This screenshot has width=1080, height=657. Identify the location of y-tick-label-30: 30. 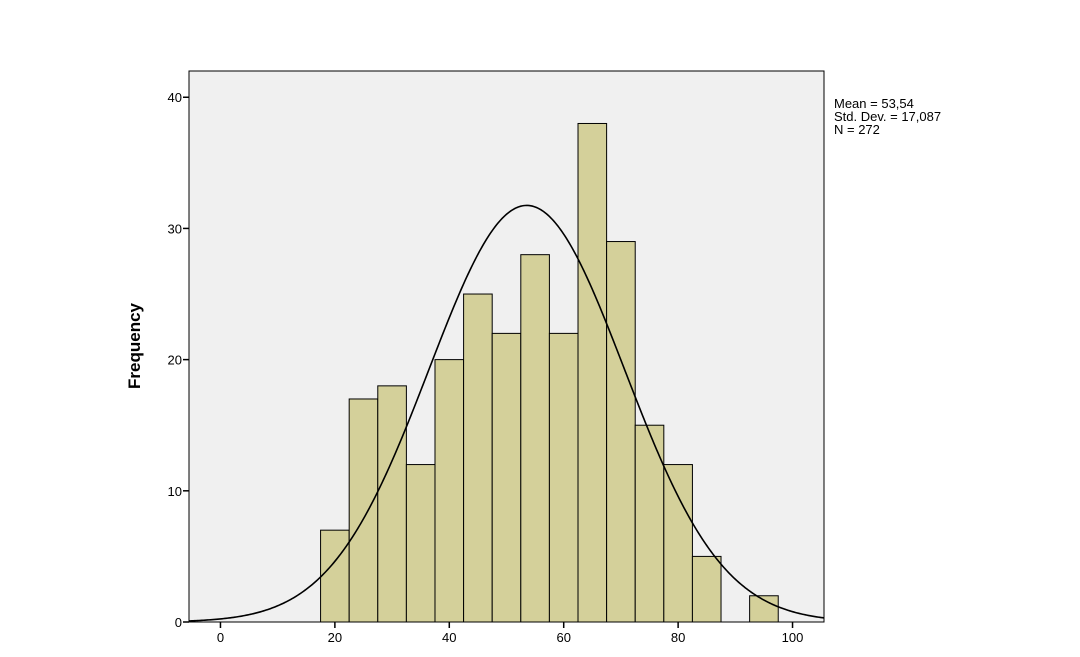
(175, 228).